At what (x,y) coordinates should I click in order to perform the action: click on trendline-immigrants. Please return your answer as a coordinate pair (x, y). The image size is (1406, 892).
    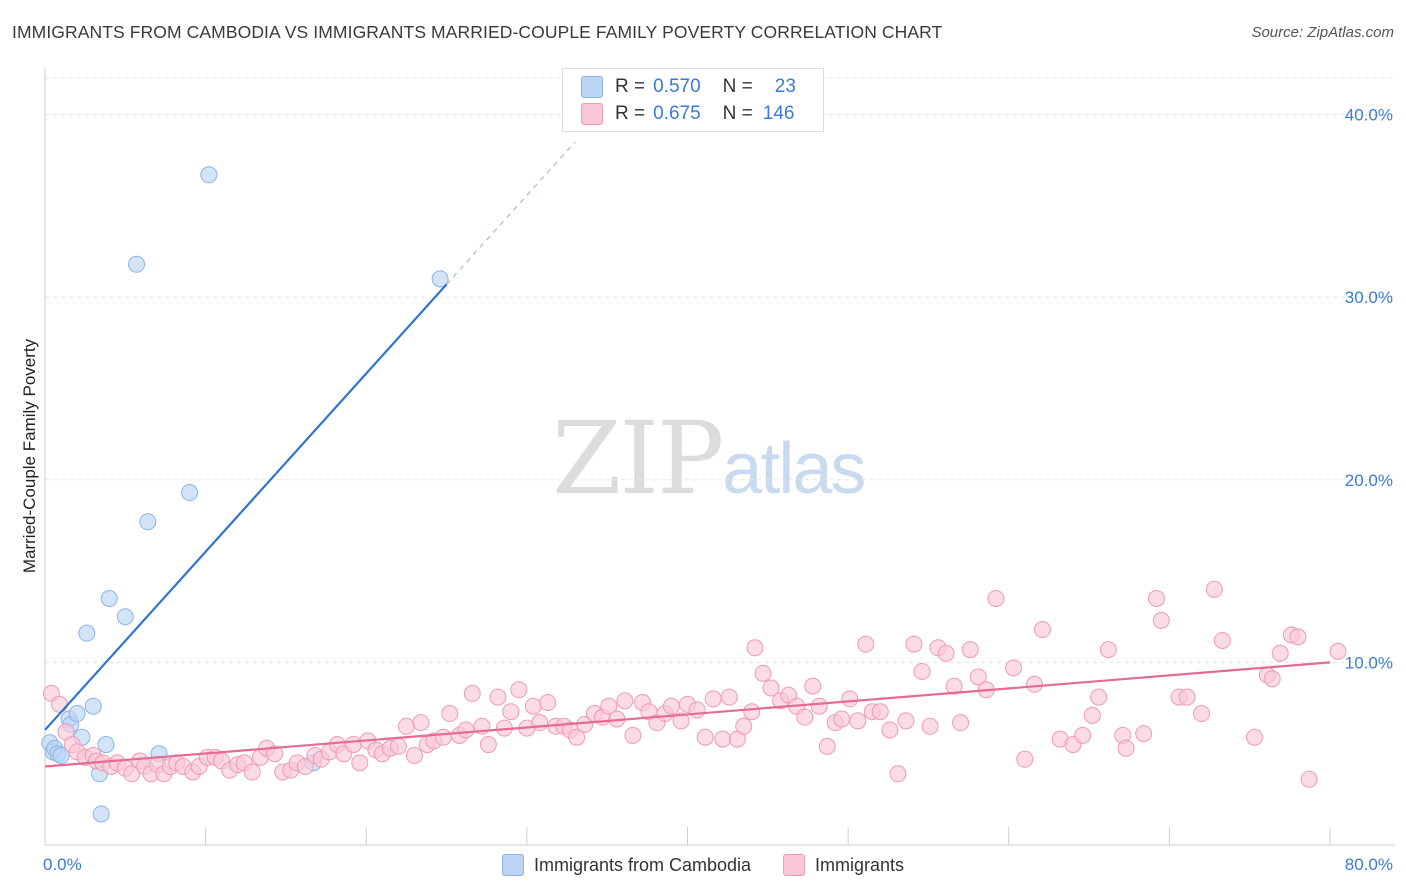
    Looking at the image, I should click on (687, 714).